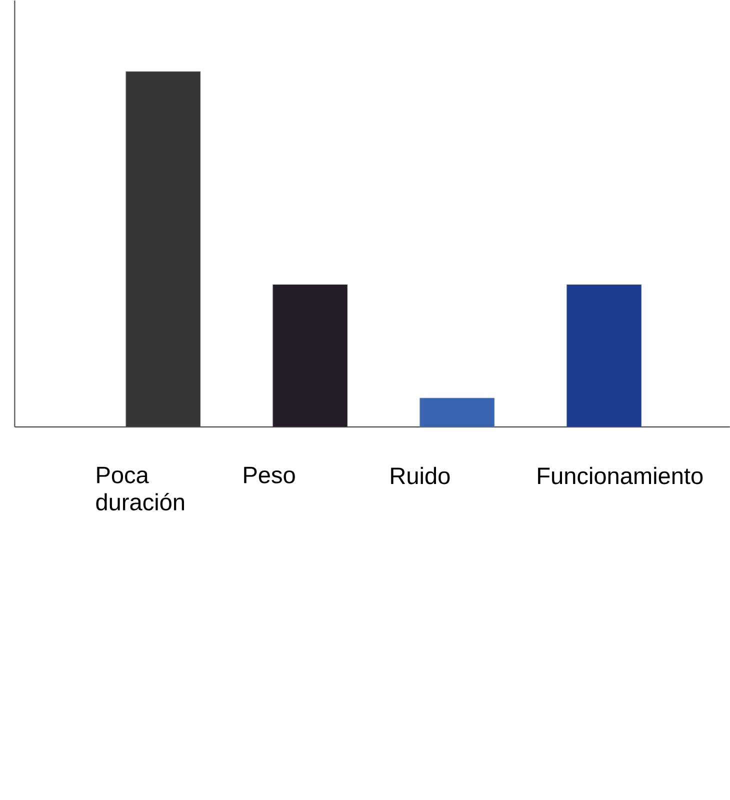 The height and width of the screenshot is (800, 730). Describe the element at coordinates (269, 475) in the screenshot. I see `x-tick-label: Peso` at that location.